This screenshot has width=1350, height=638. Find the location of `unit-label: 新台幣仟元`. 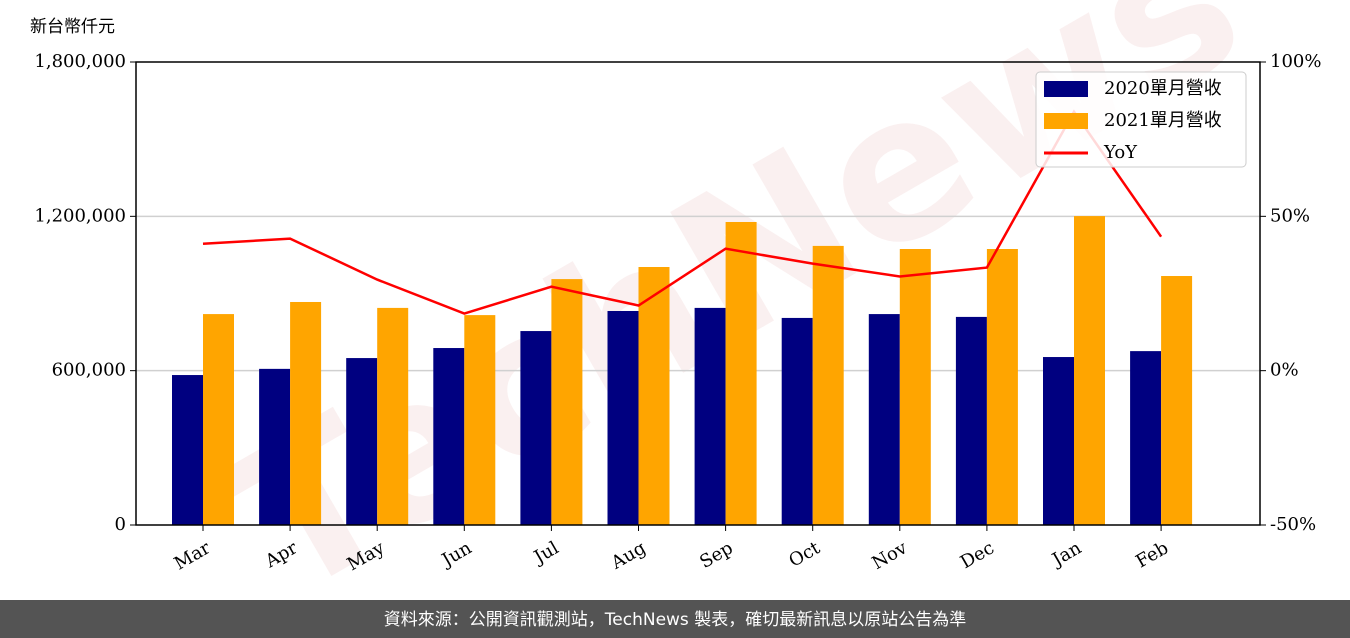

unit-label: 新台幣仟元 is located at coordinates (72, 27).